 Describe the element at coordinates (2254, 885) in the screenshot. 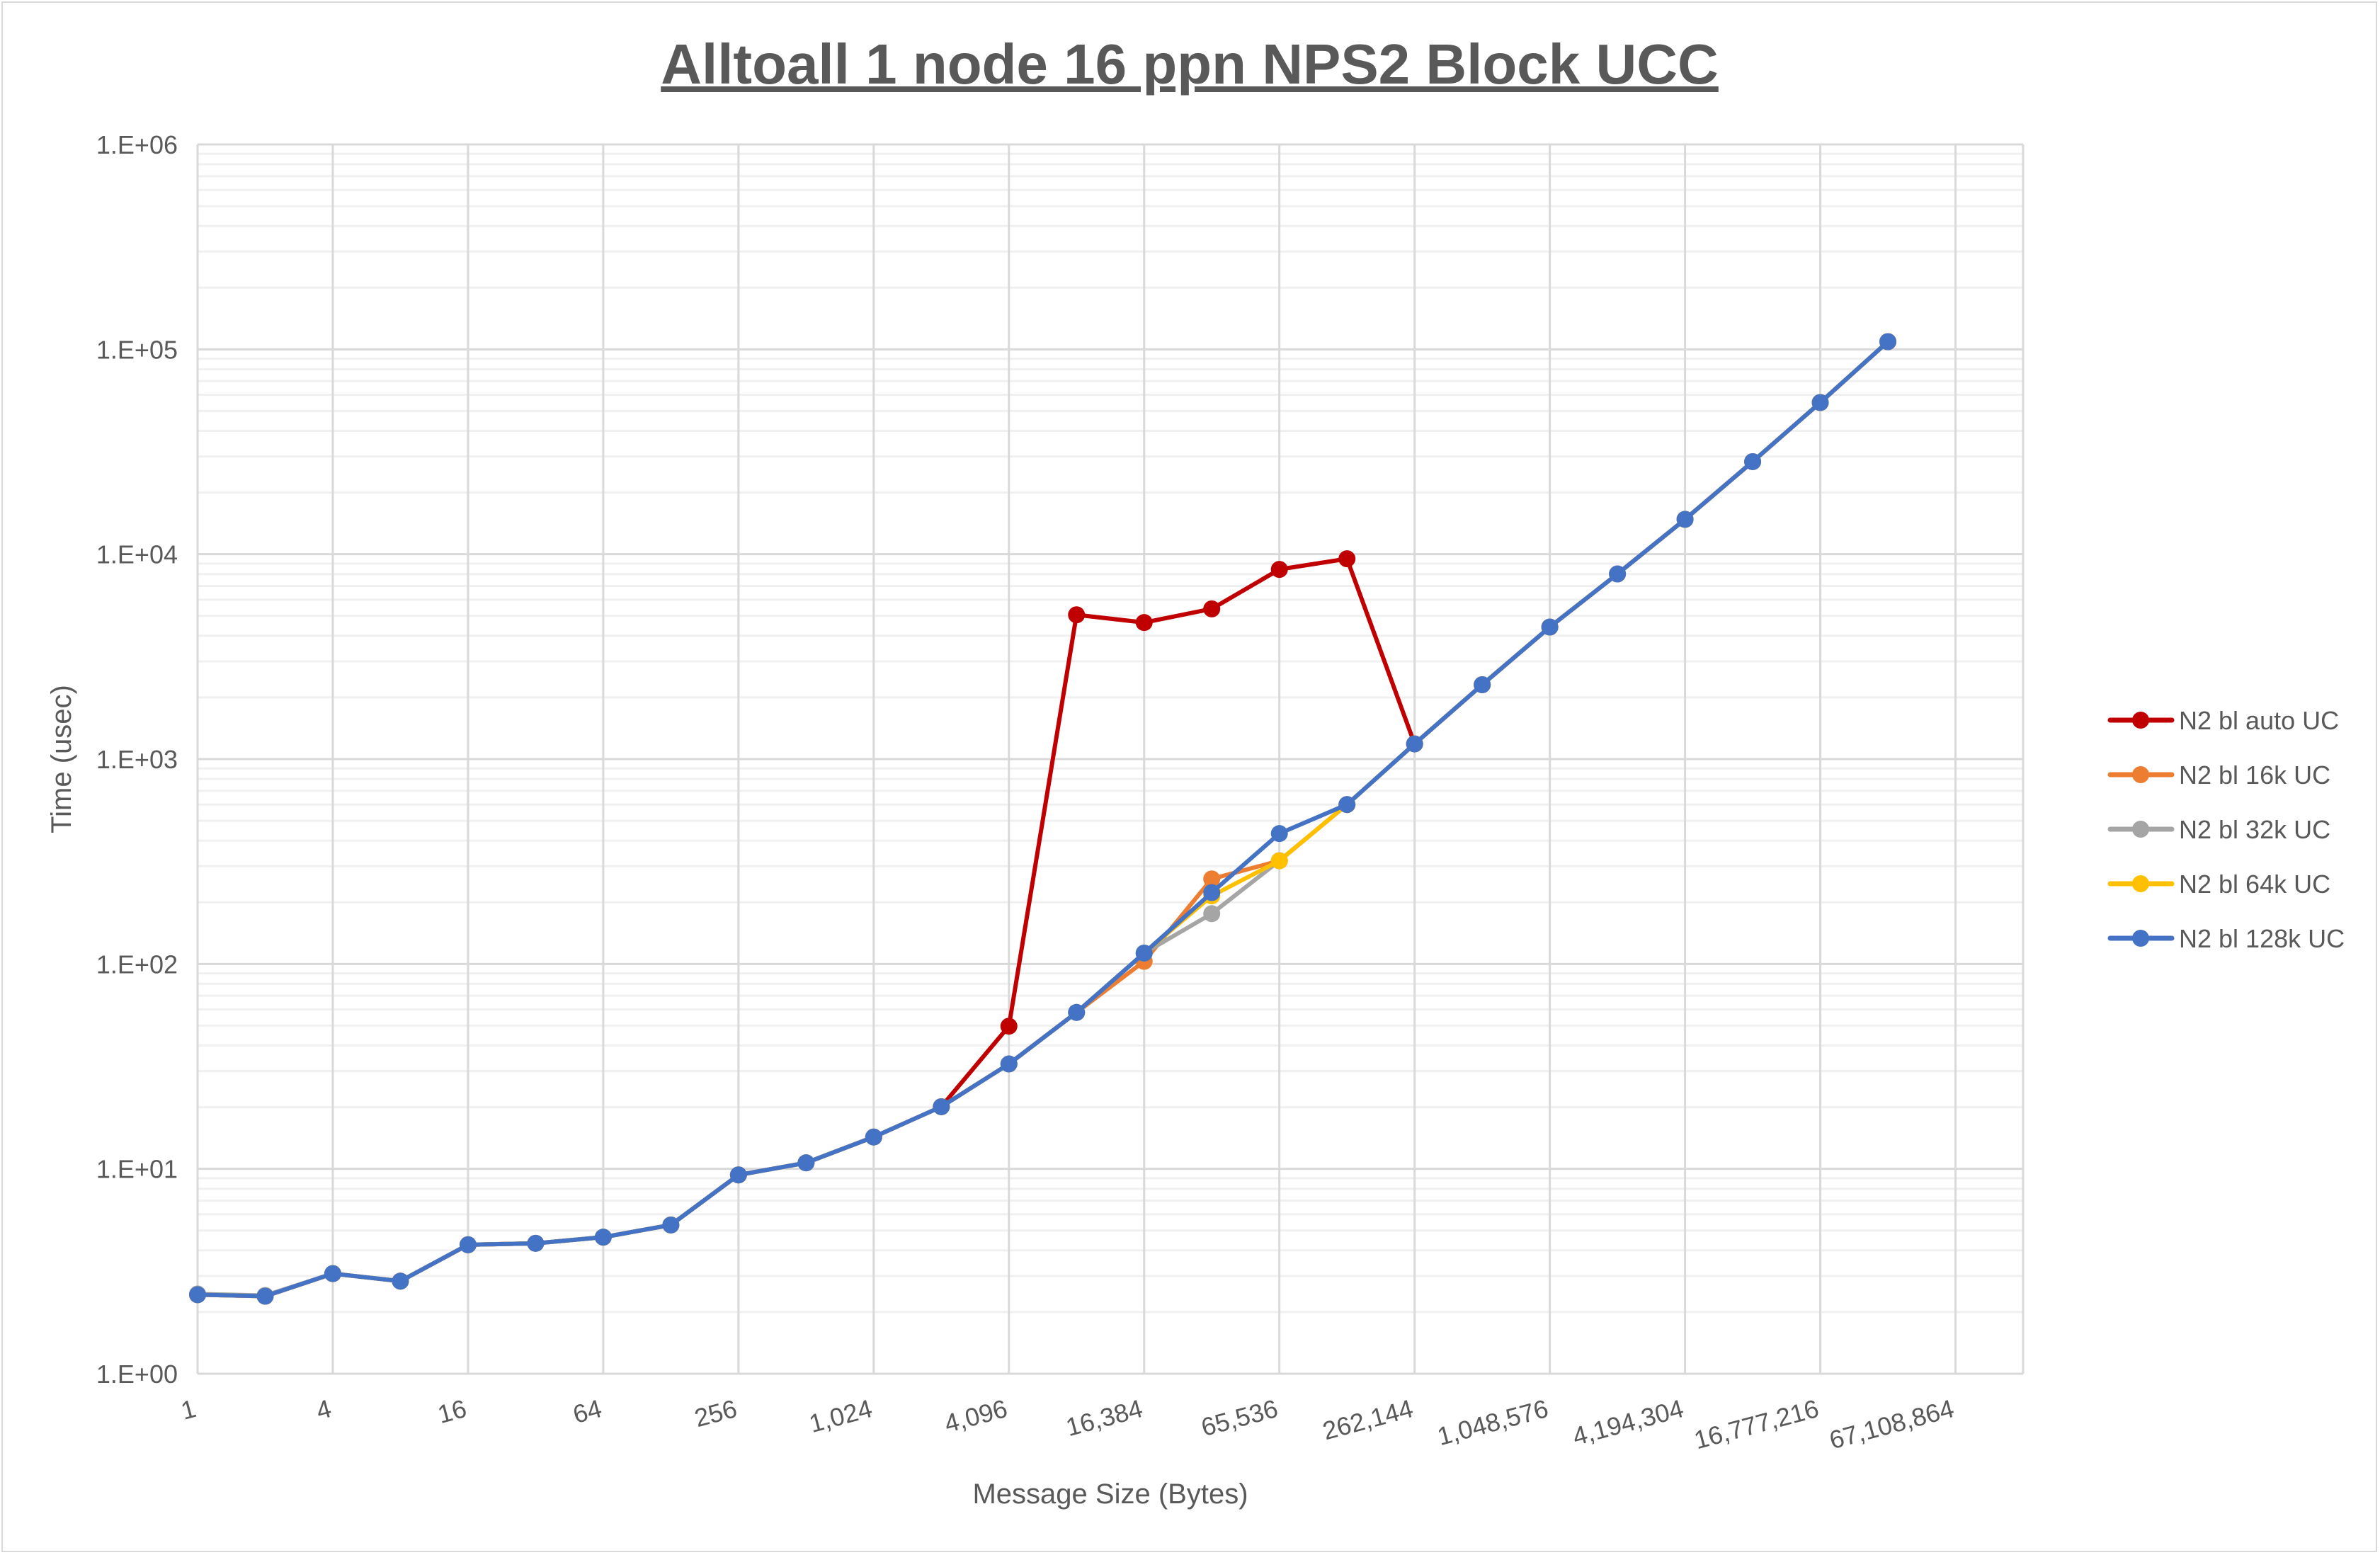

I see `legend-label: N2 bl 64k UC` at that location.